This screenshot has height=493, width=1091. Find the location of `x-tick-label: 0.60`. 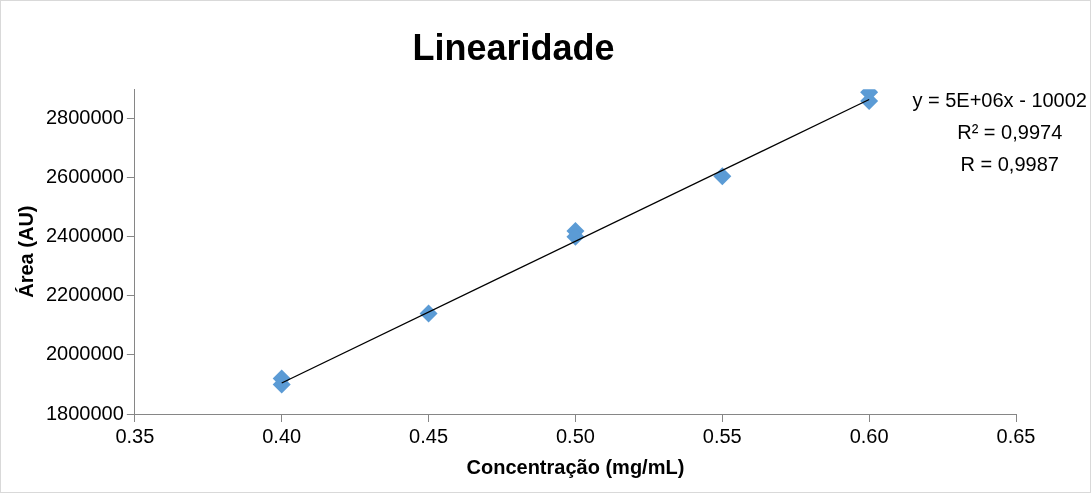

x-tick-label: 0.60 is located at coordinates (869, 435).